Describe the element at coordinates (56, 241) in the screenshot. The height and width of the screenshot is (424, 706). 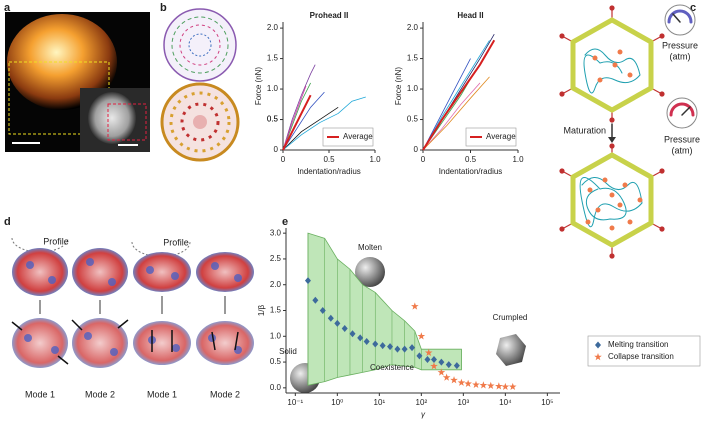
I see `profile-label: Profile` at that location.